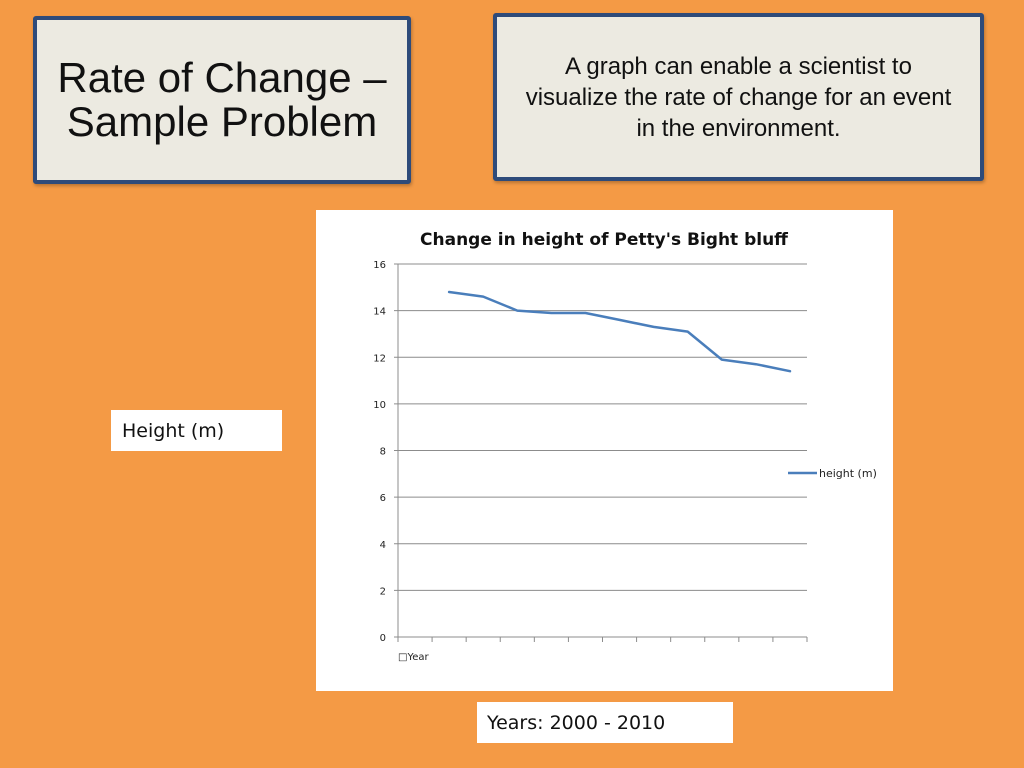  I want to click on y-tick-label: 4, so click(383, 545).